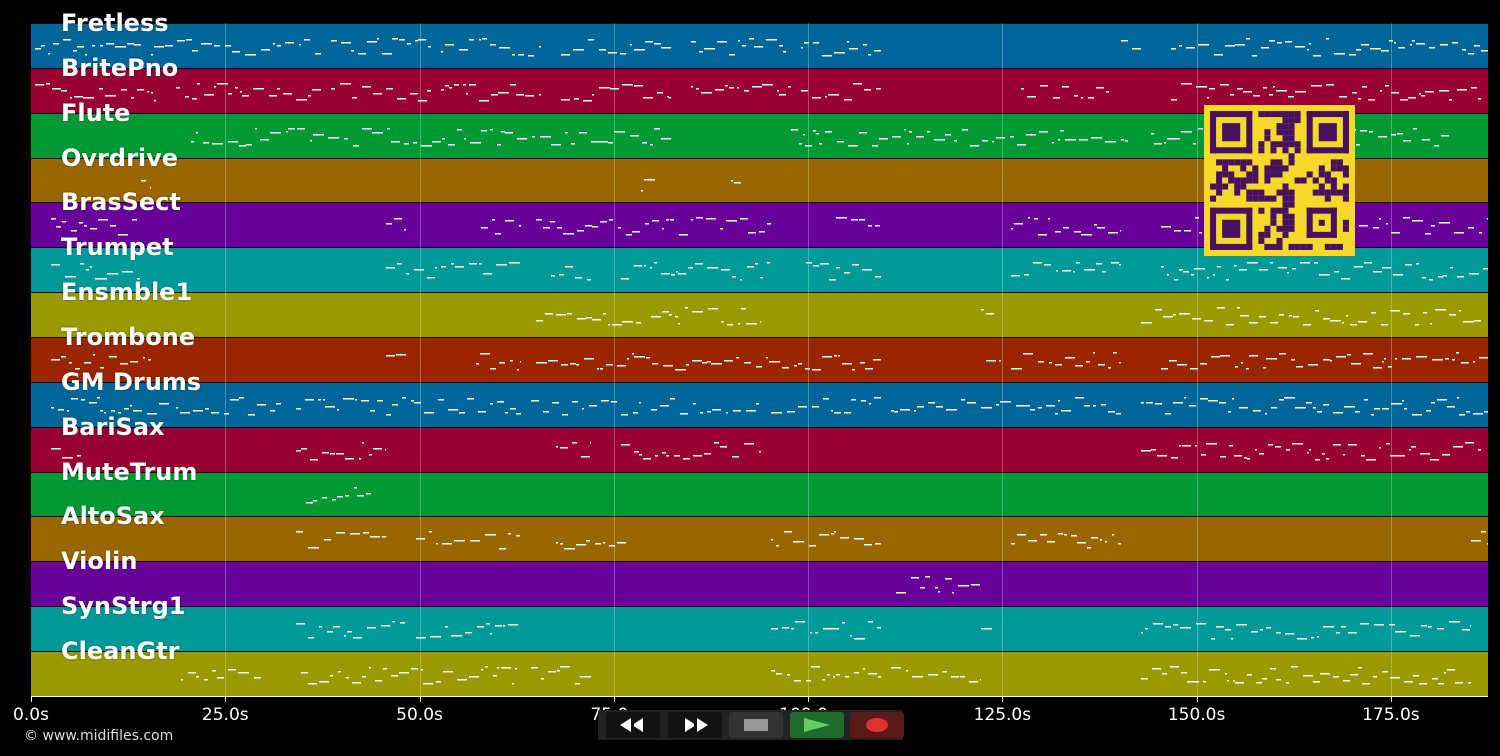 This screenshot has width=1500, height=756. I want to click on gridline, so click(1197, 359).